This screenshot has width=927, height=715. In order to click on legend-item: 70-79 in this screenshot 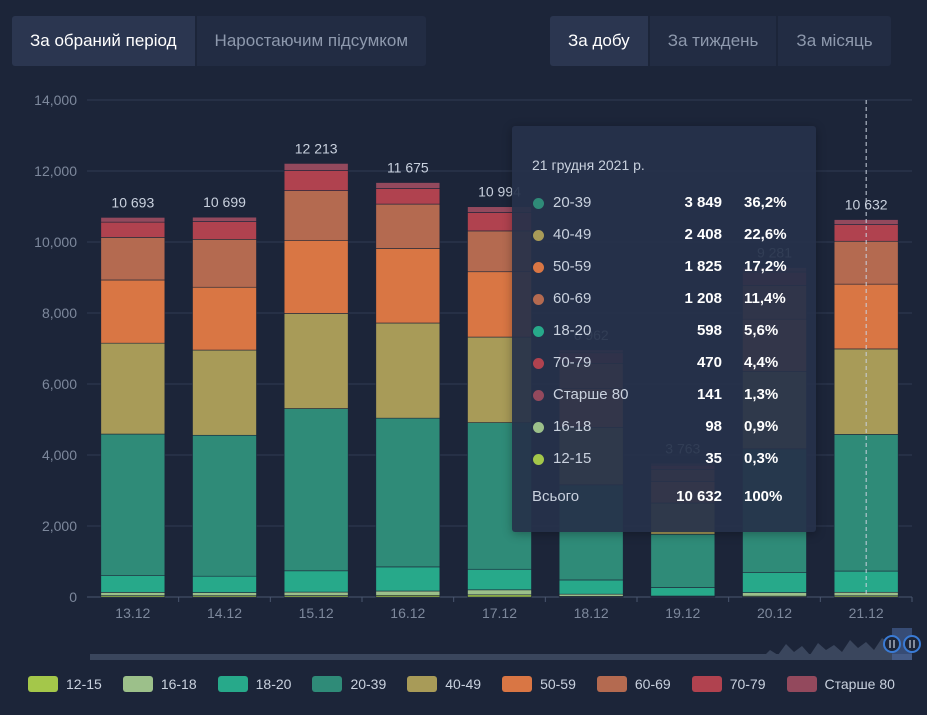, I will do `click(728, 684)`.